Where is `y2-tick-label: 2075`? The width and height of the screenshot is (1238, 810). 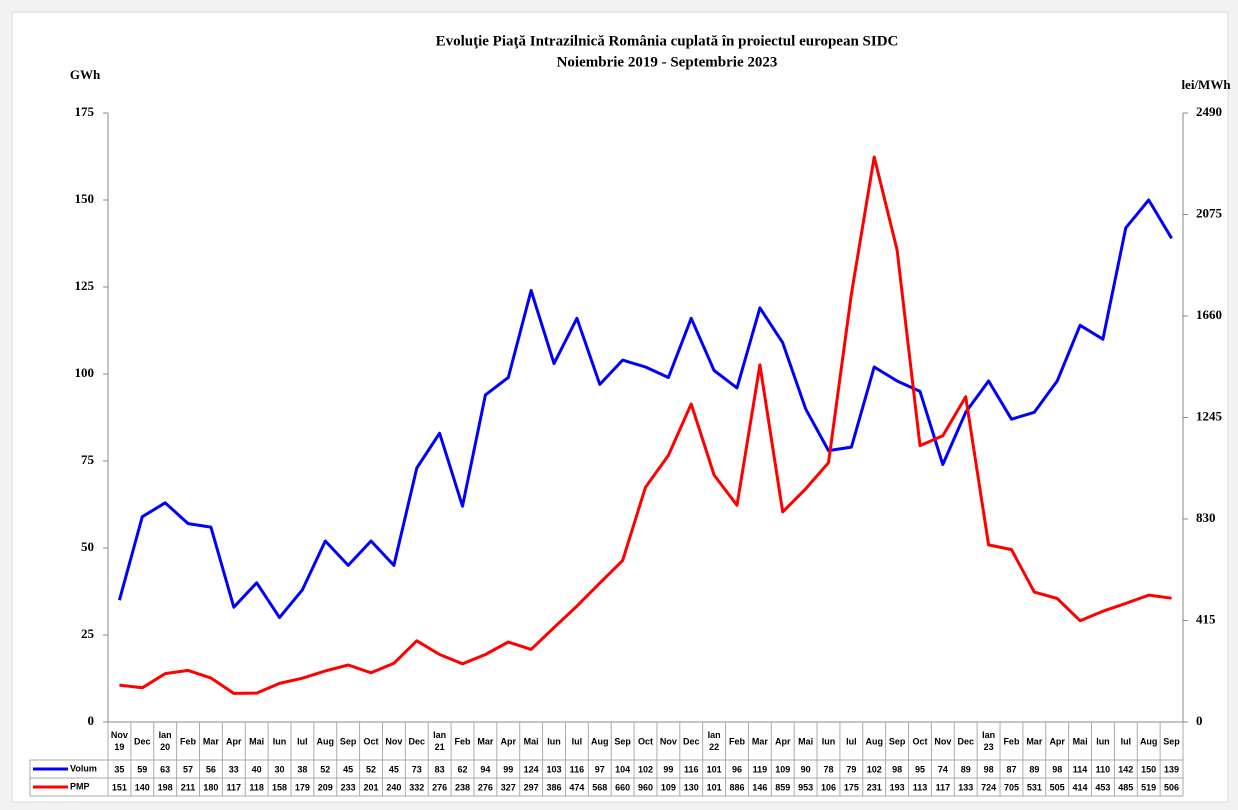 y2-tick-label: 2075 is located at coordinates (1209, 212).